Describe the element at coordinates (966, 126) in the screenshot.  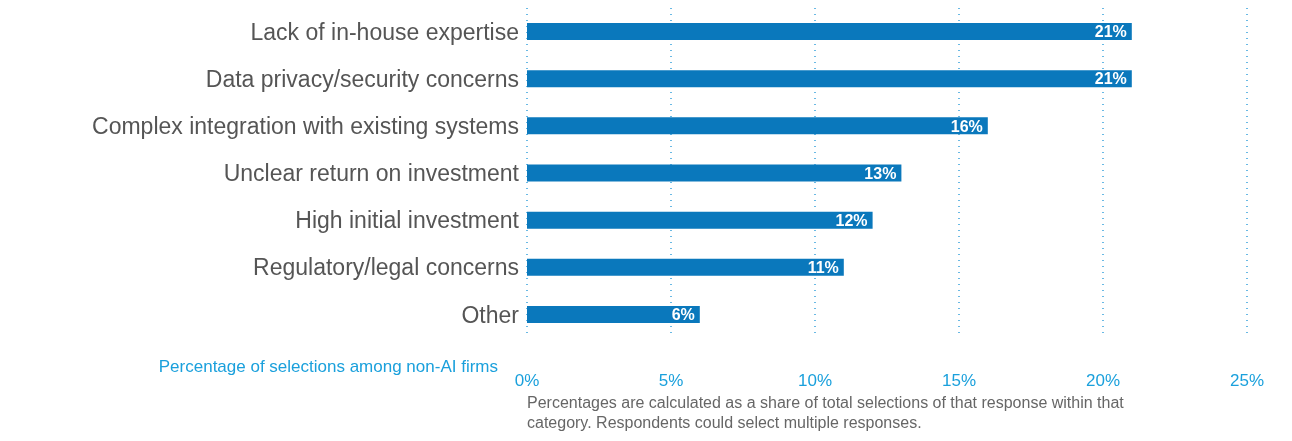
I see `data-label: 16%` at that location.